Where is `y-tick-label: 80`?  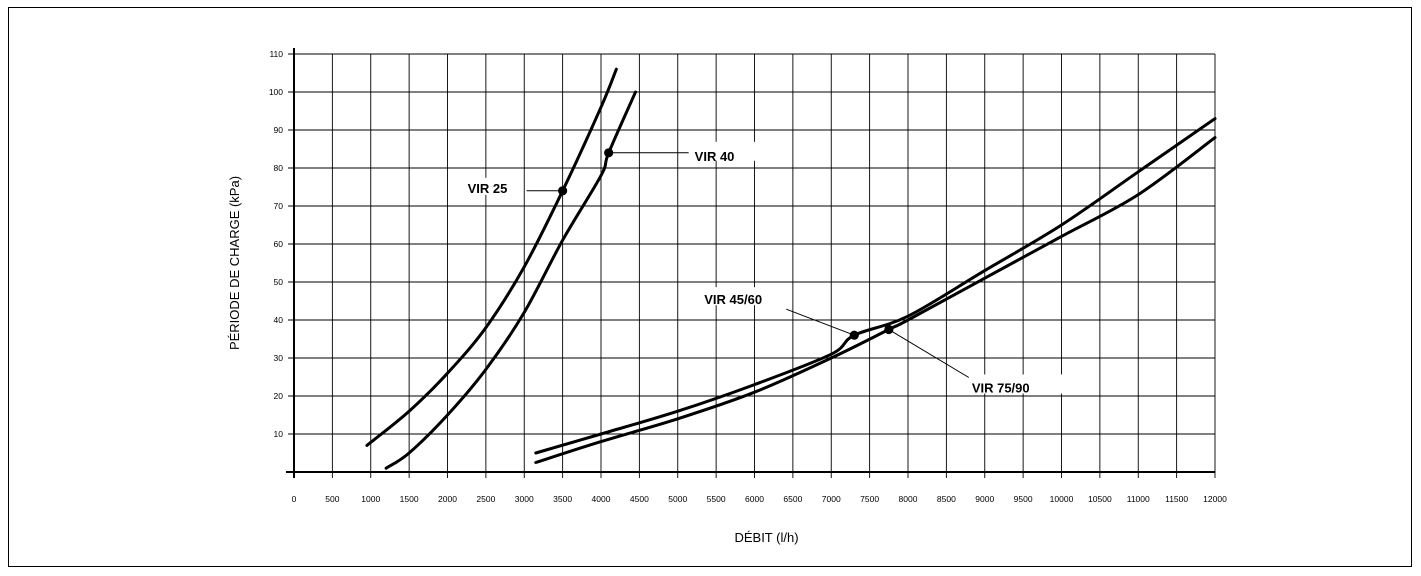 y-tick-label: 80 is located at coordinates (279, 168).